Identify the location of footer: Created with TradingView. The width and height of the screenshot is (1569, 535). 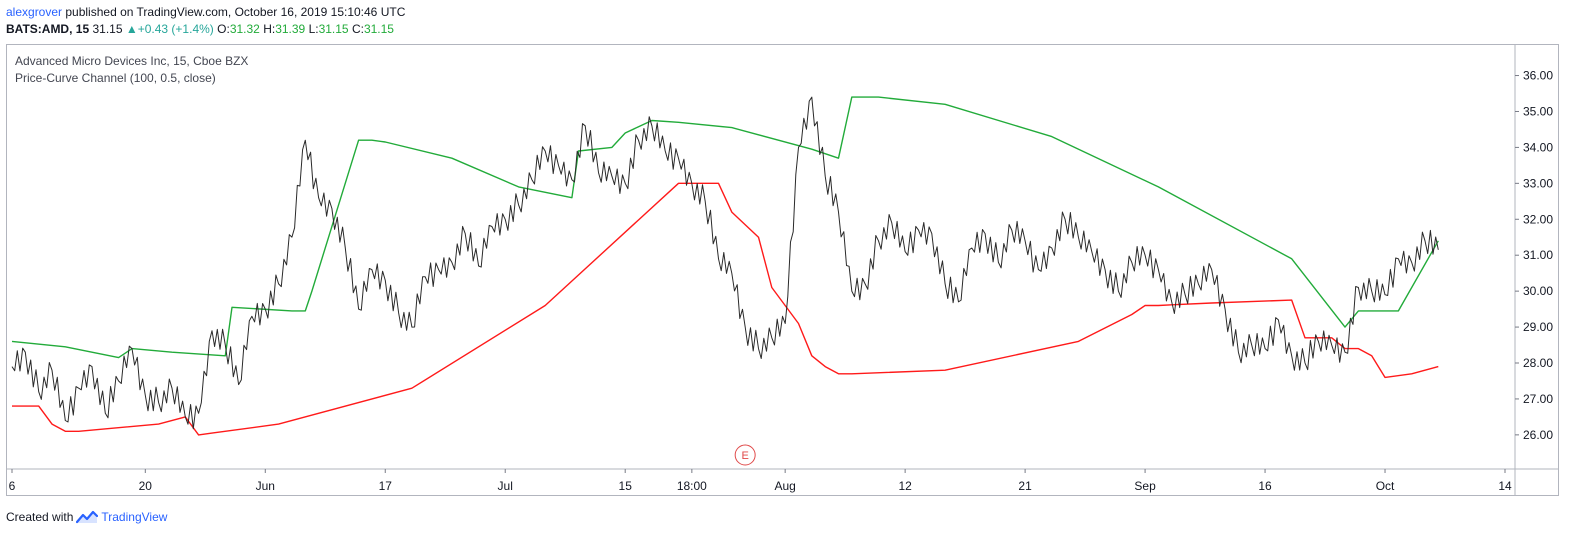
(86, 517).